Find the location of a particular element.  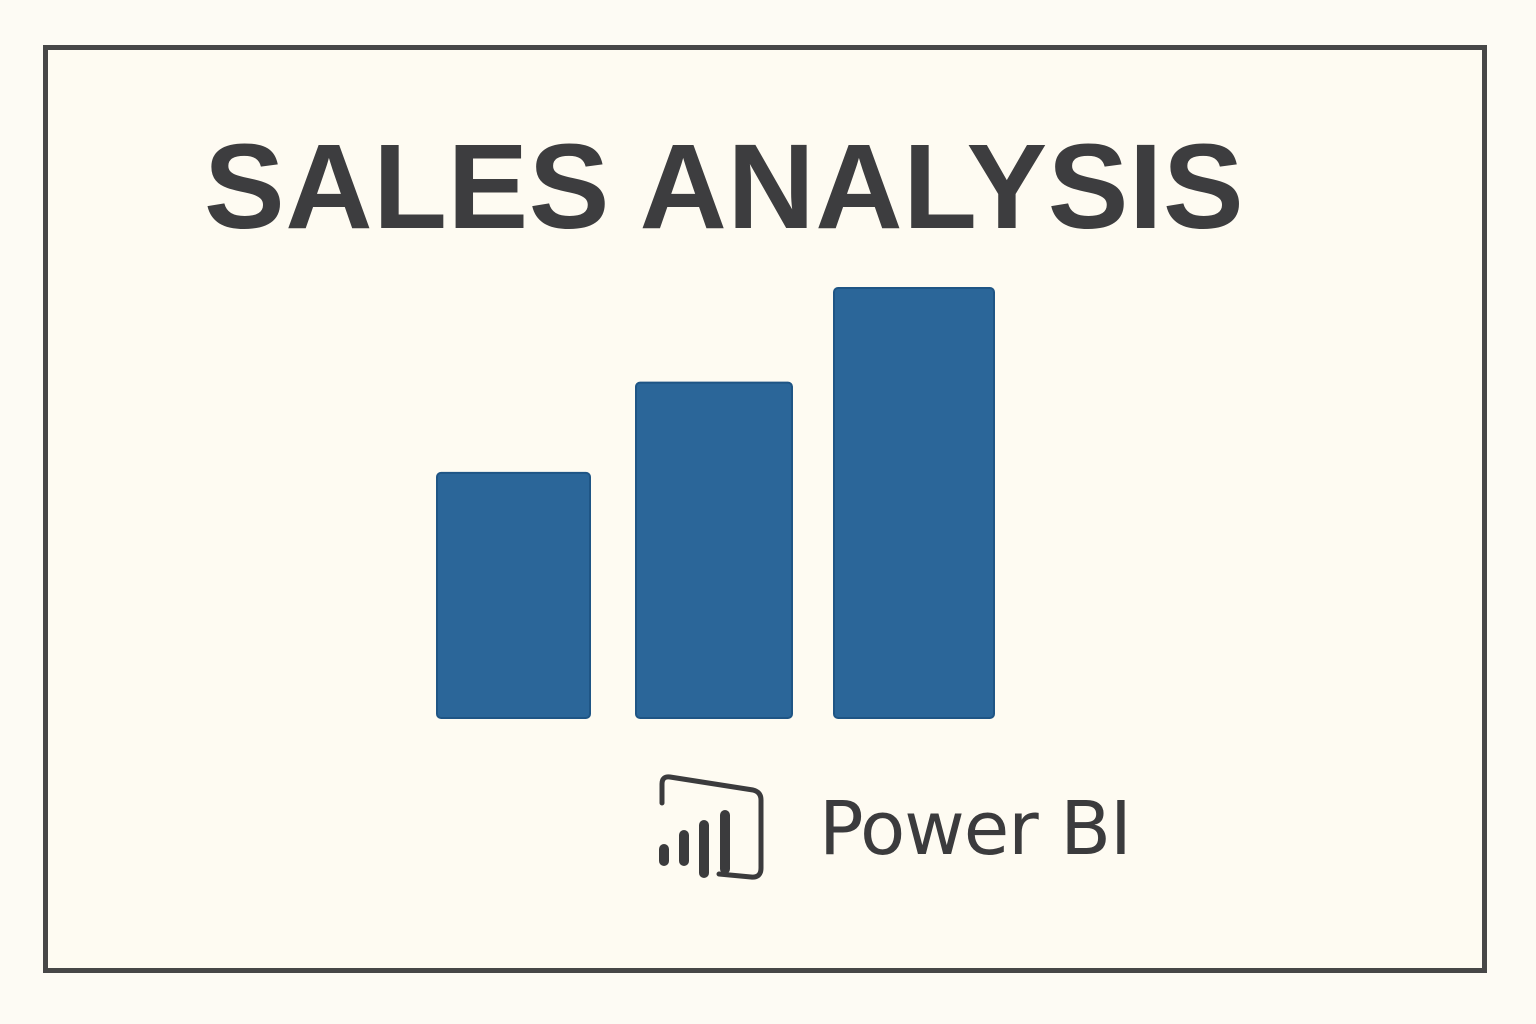

brand-name: Power BI is located at coordinates (975, 829).